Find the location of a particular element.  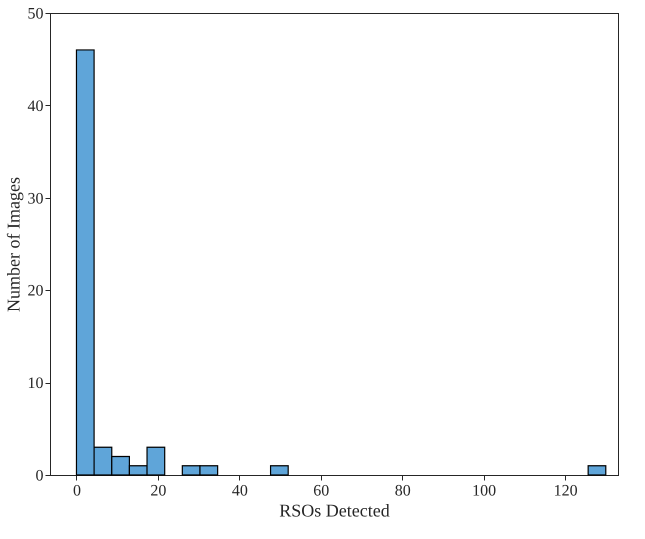

x-tick-label: 20 is located at coordinates (158, 491).